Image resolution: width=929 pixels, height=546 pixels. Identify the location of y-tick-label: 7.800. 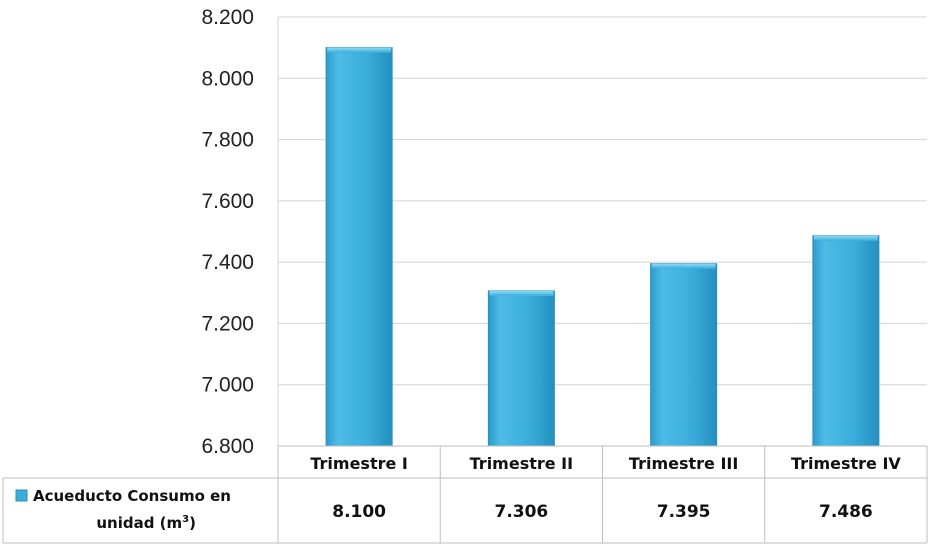
(227, 140).